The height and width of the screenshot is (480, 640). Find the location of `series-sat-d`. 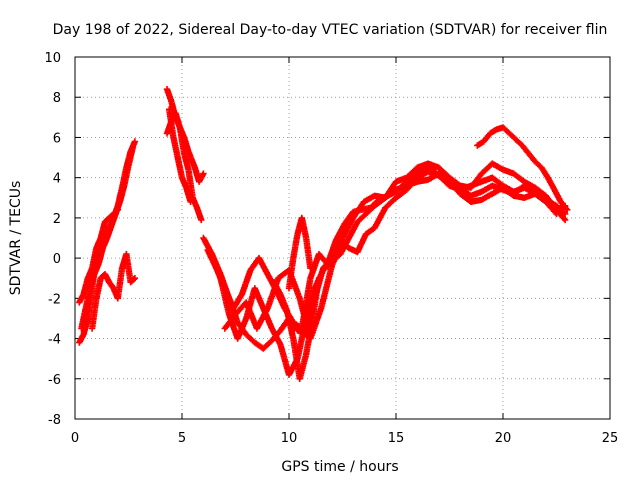

series-sat-d is located at coordinates (113, 291).